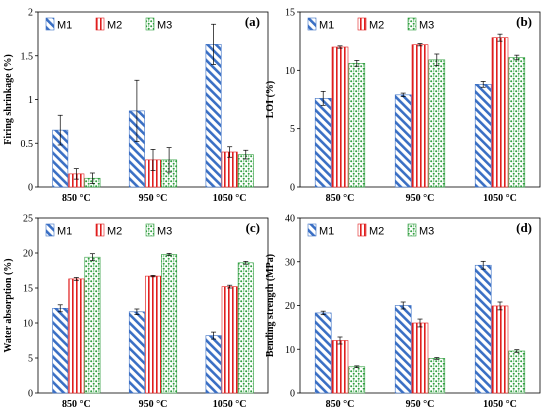 The width and height of the screenshot is (550, 410). I want to click on y-tick-label: 40, so click(290, 219).